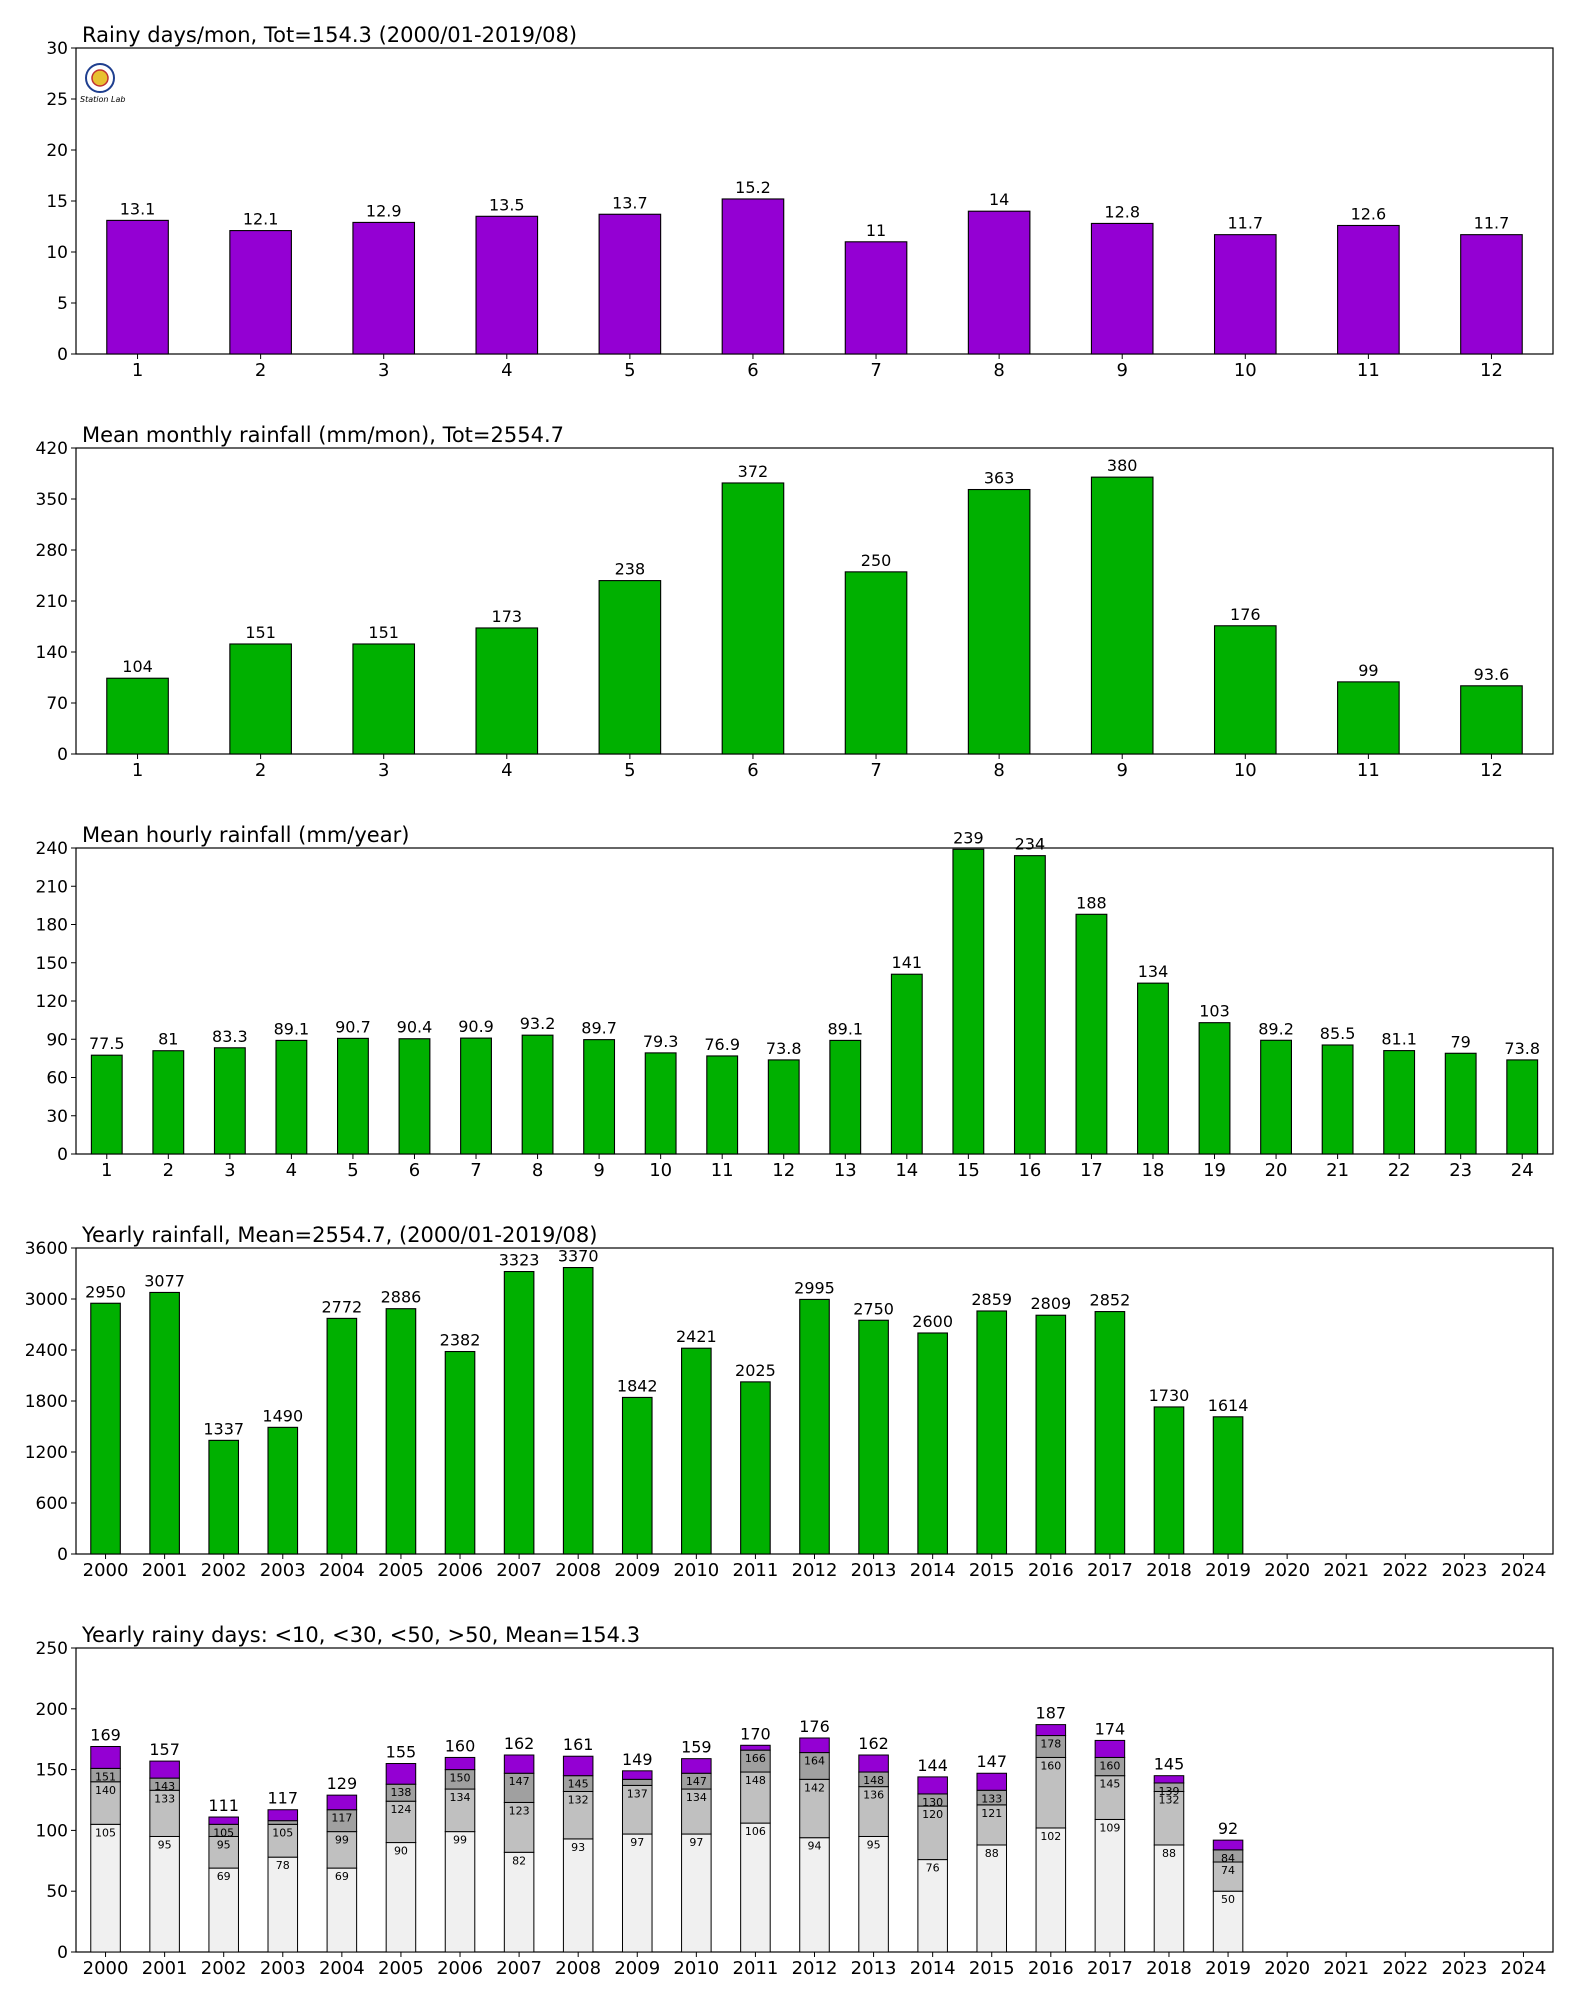 This screenshot has width=1580, height=2000. I want to click on bar-total-label: 92, so click(1228, 1828).